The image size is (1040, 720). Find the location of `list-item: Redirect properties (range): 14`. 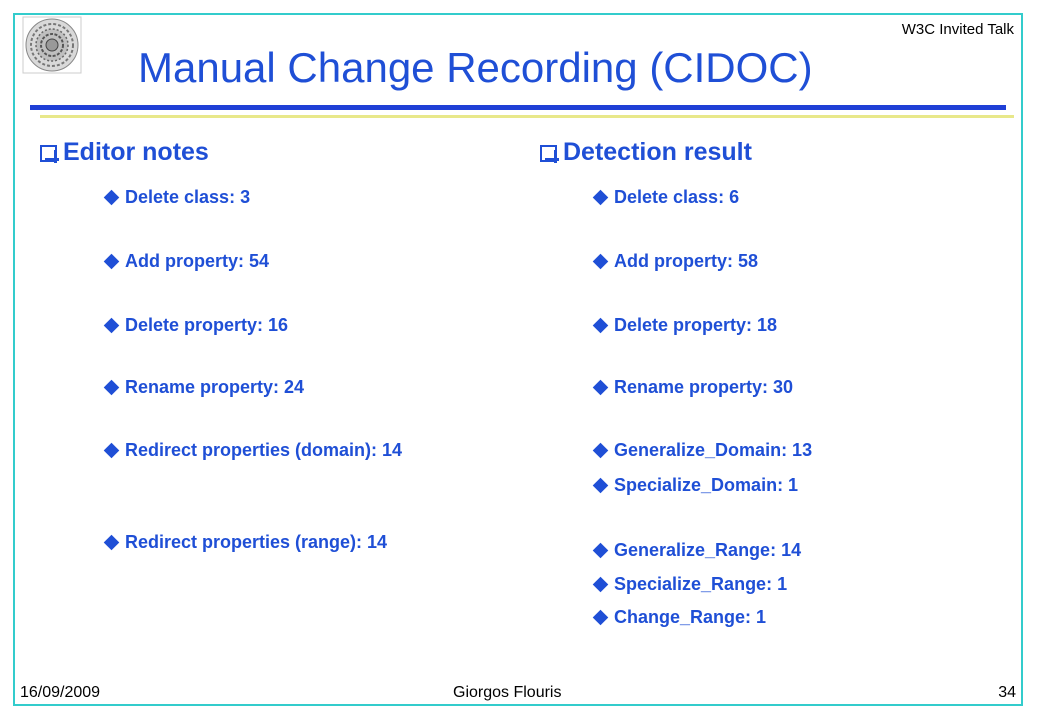

list-item: Redirect properties (range): 14 is located at coordinates (245, 542).